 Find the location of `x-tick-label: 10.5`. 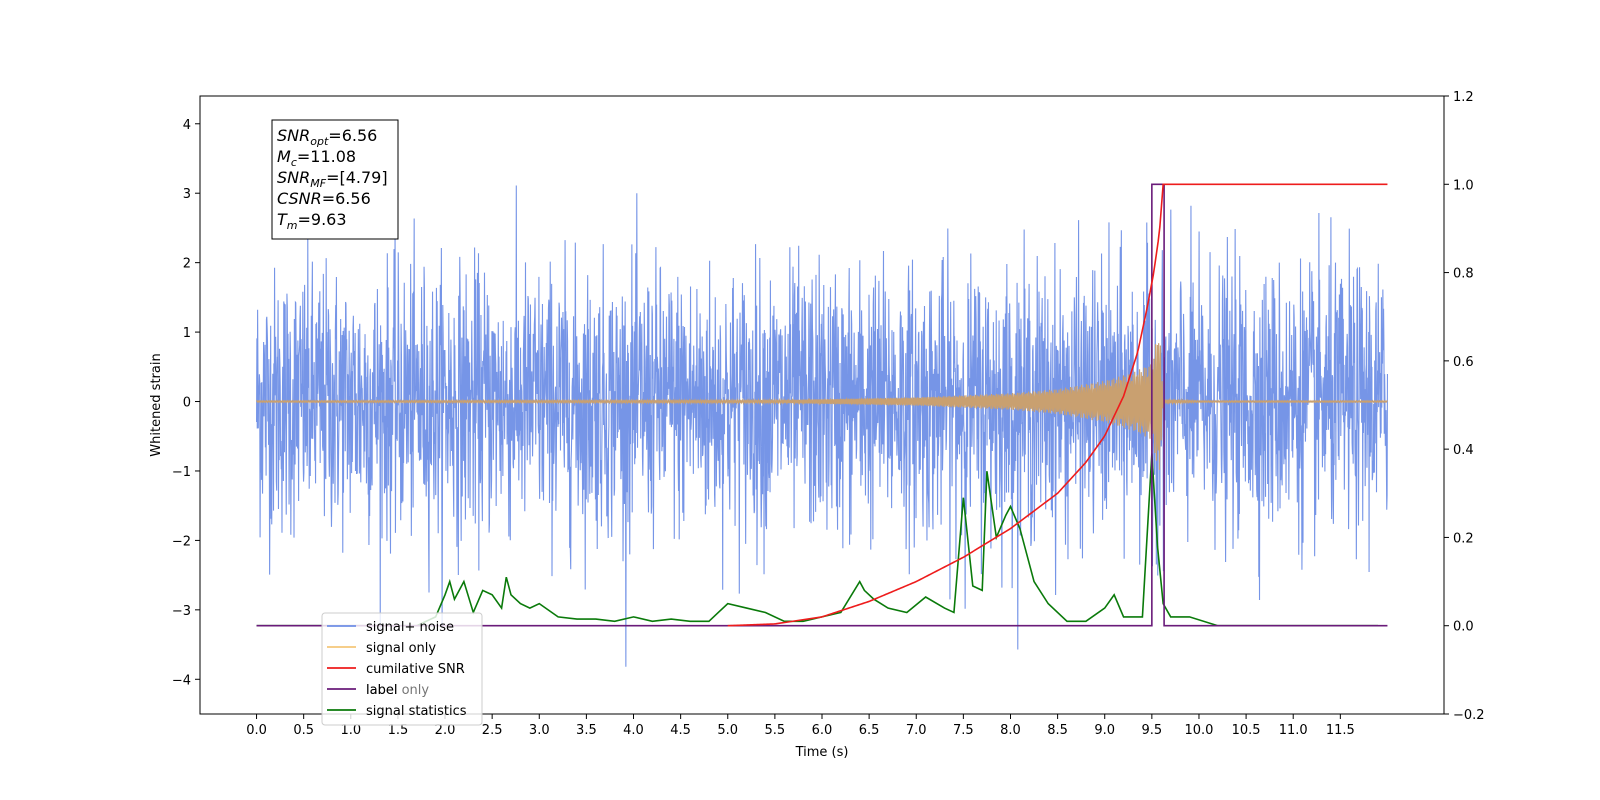

x-tick-label: 10.5 is located at coordinates (1246, 730).